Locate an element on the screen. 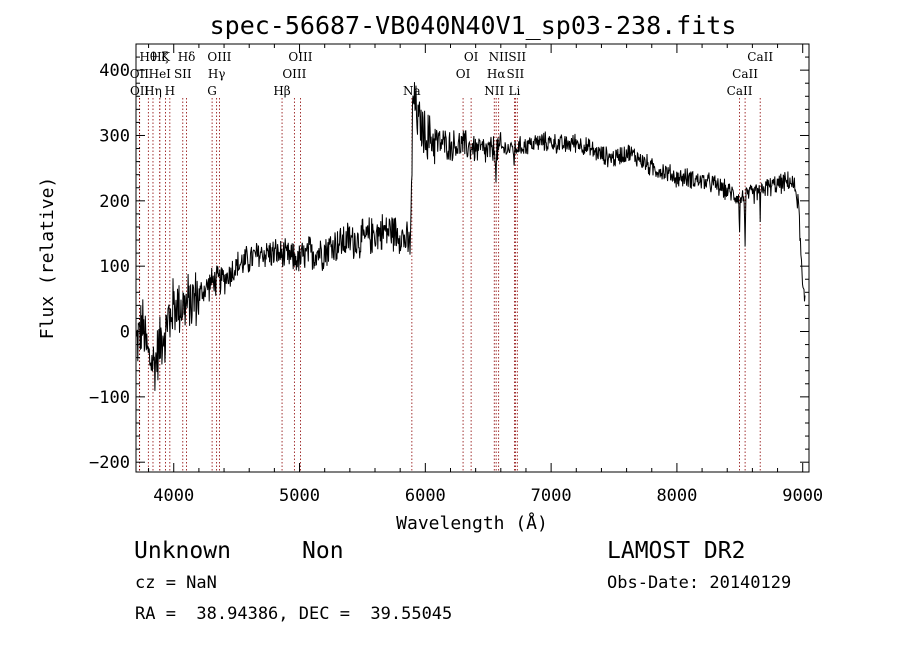  marker-label: H is located at coordinates (170, 91).